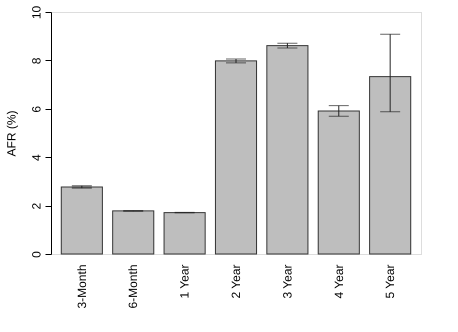  What do you see at coordinates (287, 281) in the screenshot?
I see `x-tick-label: 3 Year` at bounding box center [287, 281].